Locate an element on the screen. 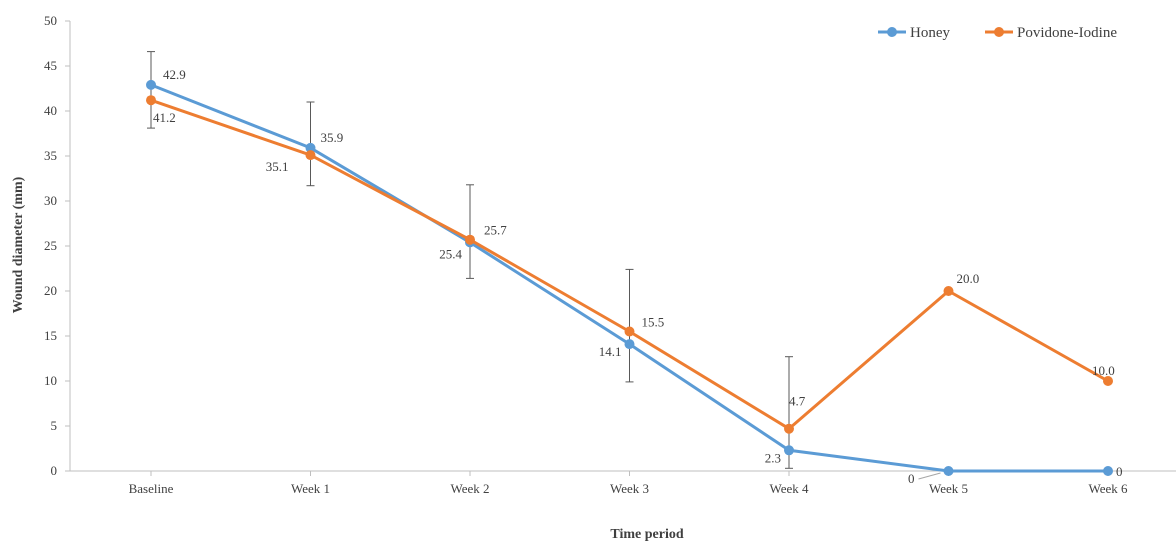 This screenshot has width=1176, height=541. legend-marker-povidone-iodine is located at coordinates (999, 32).